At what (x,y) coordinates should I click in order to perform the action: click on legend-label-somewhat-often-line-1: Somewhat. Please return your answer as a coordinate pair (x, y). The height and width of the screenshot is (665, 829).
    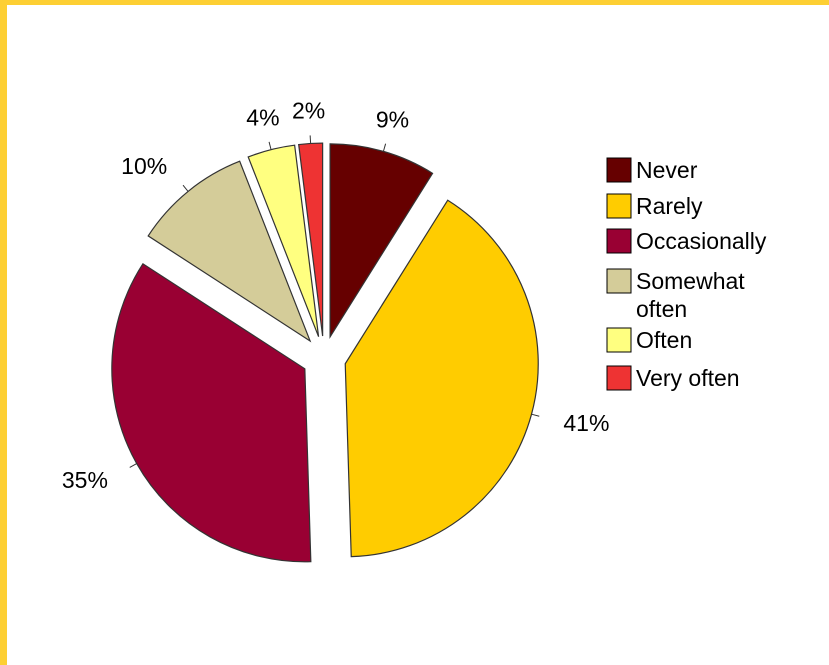
    Looking at the image, I should click on (690, 281).